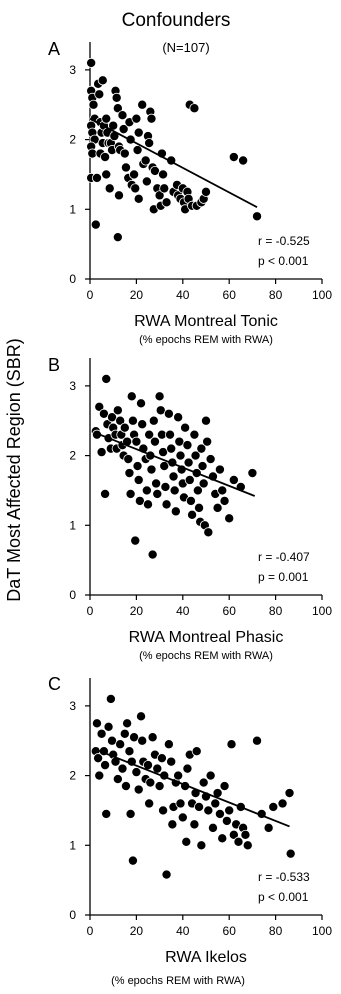 This screenshot has width=341, height=994. What do you see at coordinates (54, 365) in the screenshot?
I see `panel-letter: B` at bounding box center [54, 365].